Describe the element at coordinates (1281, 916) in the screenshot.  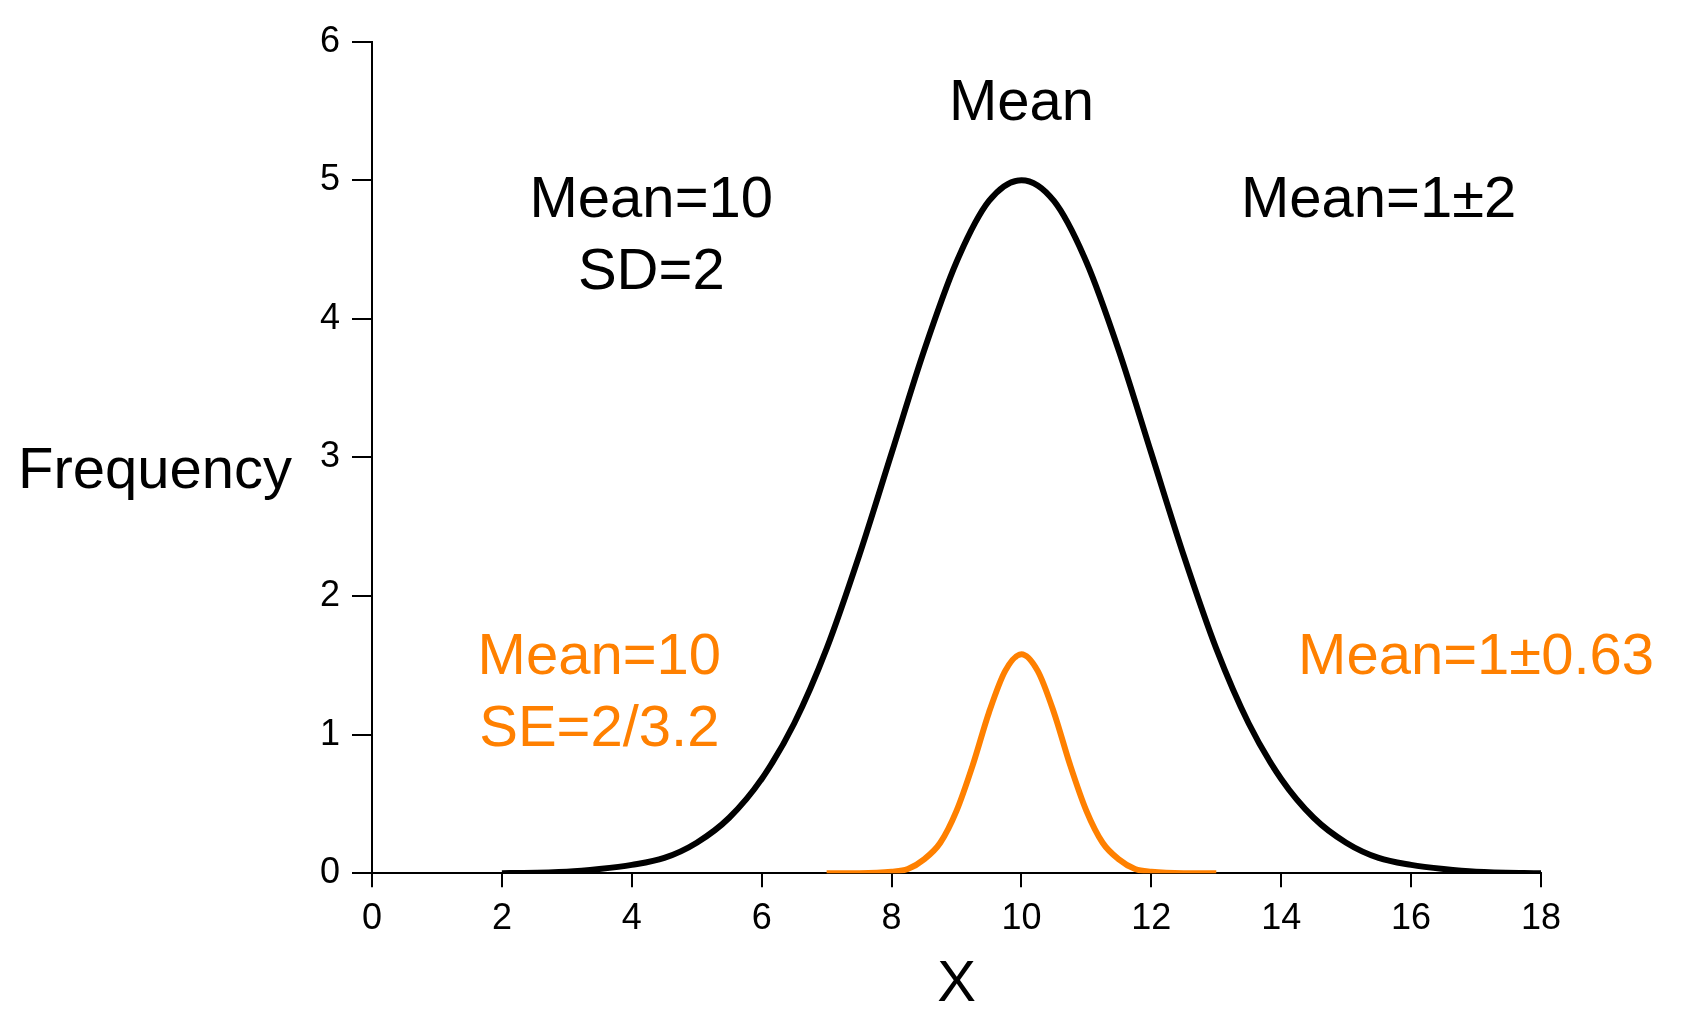
I see `x-tick-label: 14` at that location.